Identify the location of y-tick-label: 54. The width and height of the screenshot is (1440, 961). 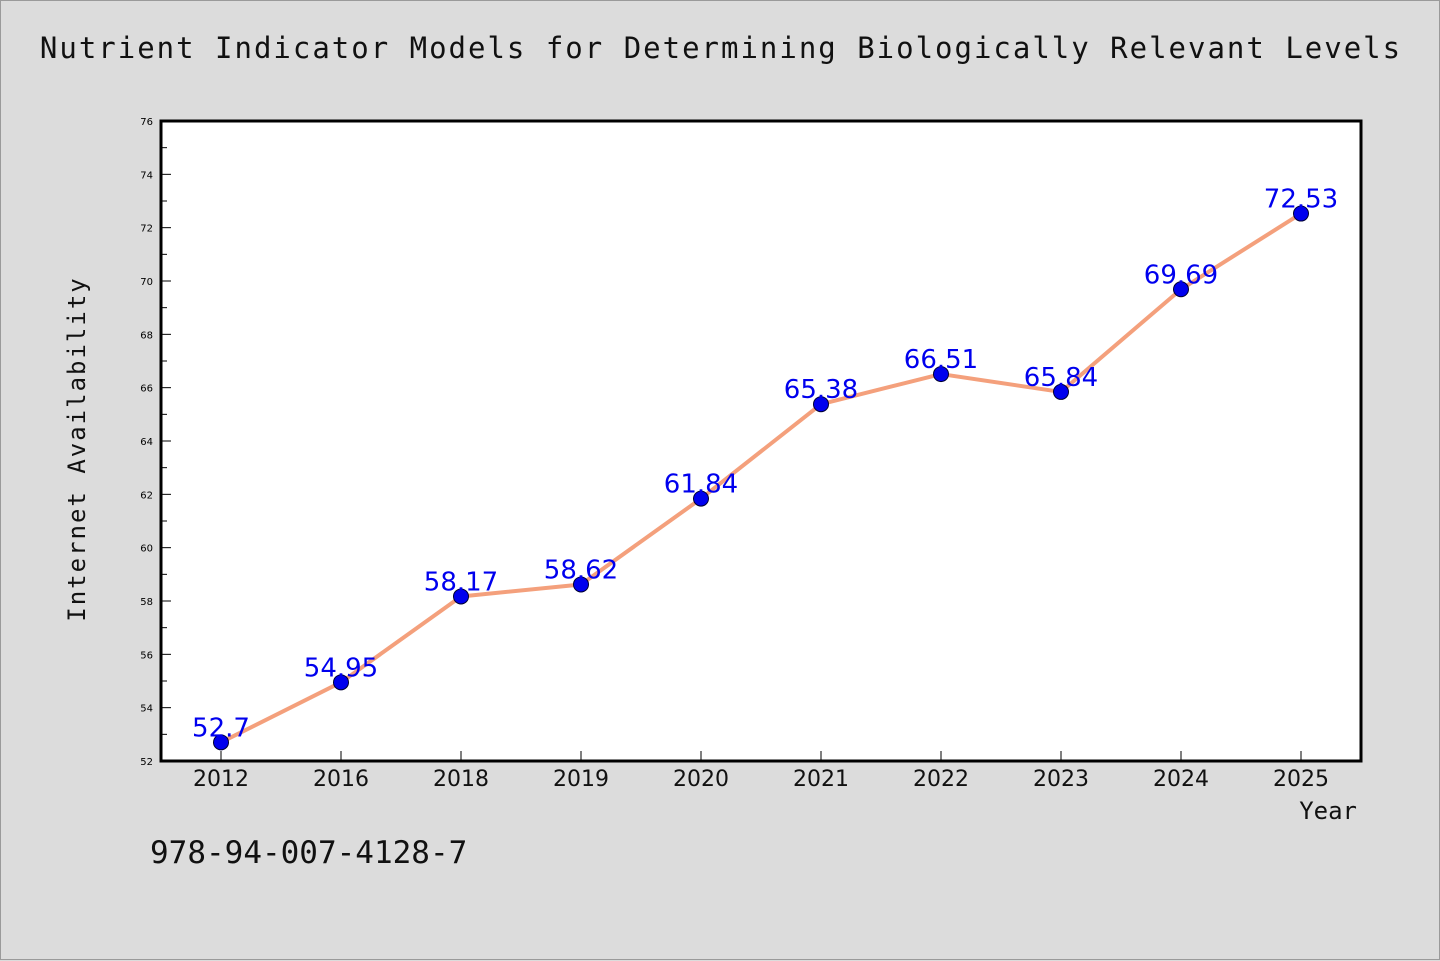
(146, 709).